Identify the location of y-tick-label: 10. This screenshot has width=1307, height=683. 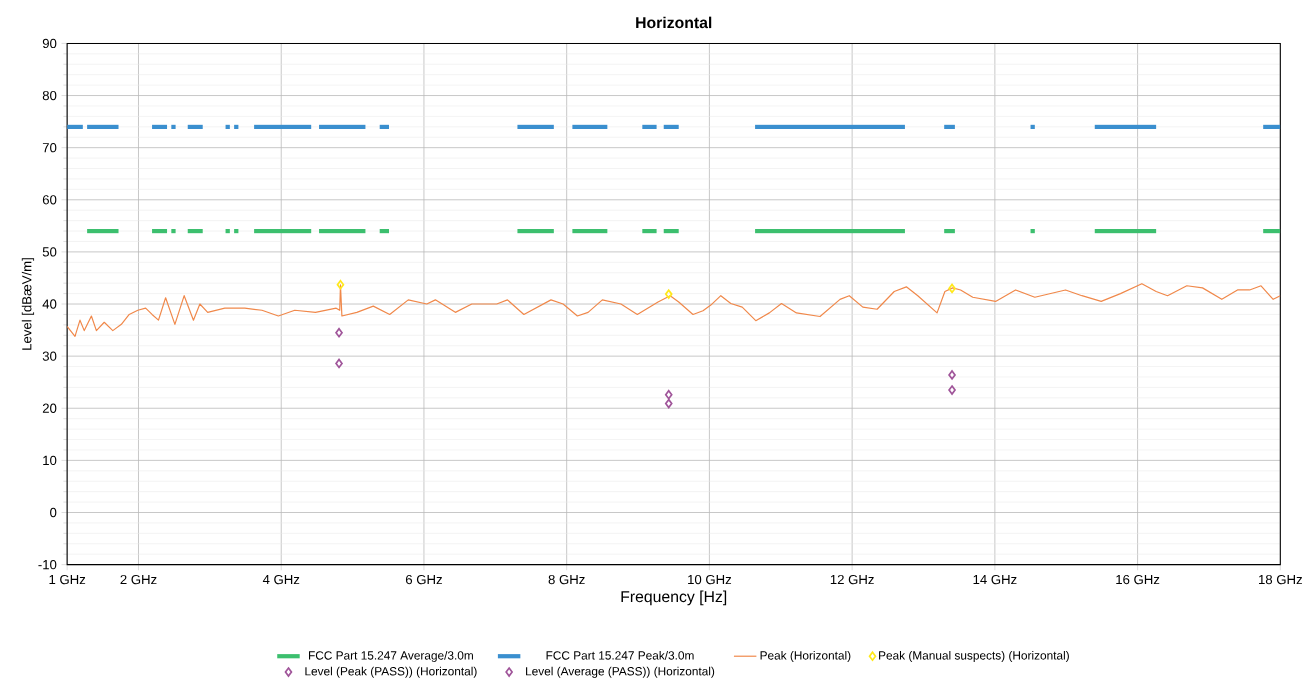
(50, 460).